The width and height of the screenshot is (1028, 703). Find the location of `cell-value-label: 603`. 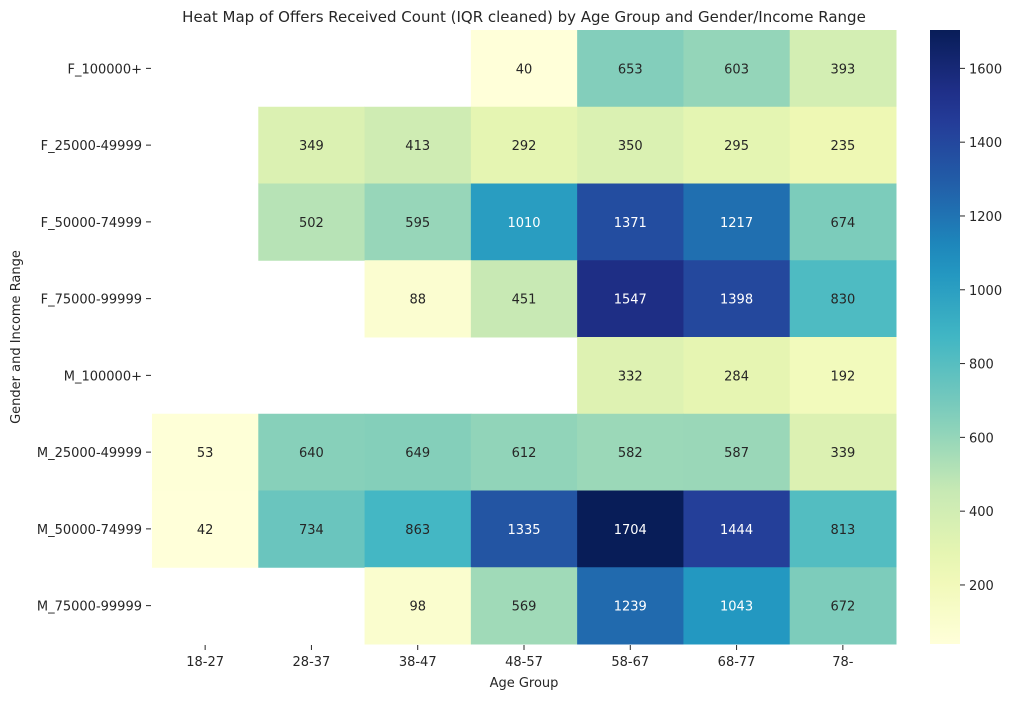

cell-value-label: 603 is located at coordinates (736, 69).